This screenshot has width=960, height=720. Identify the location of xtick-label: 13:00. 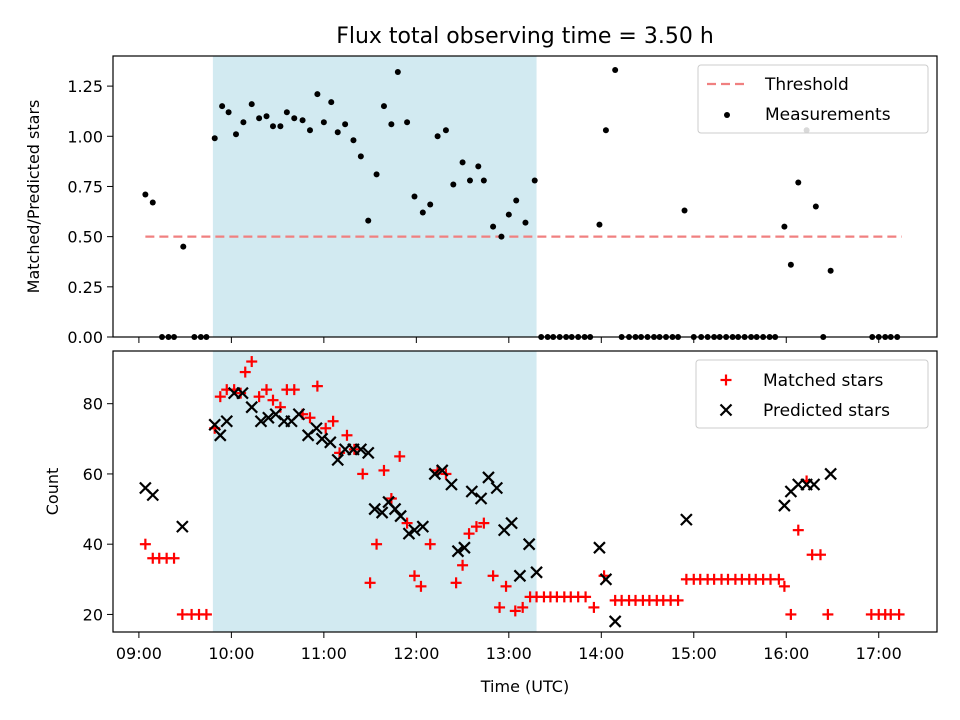
(509, 653).